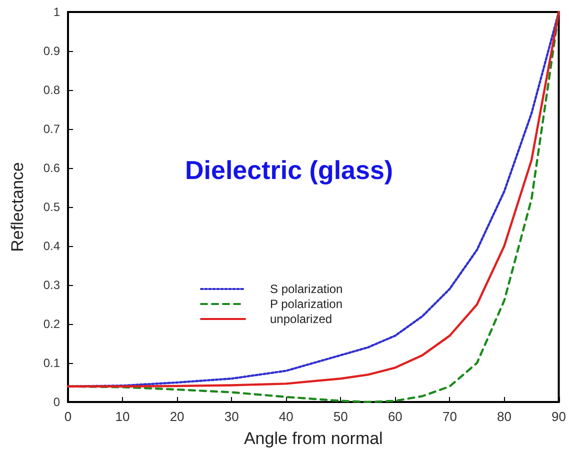  I want to click on legend-label: S polarization, so click(306, 289).